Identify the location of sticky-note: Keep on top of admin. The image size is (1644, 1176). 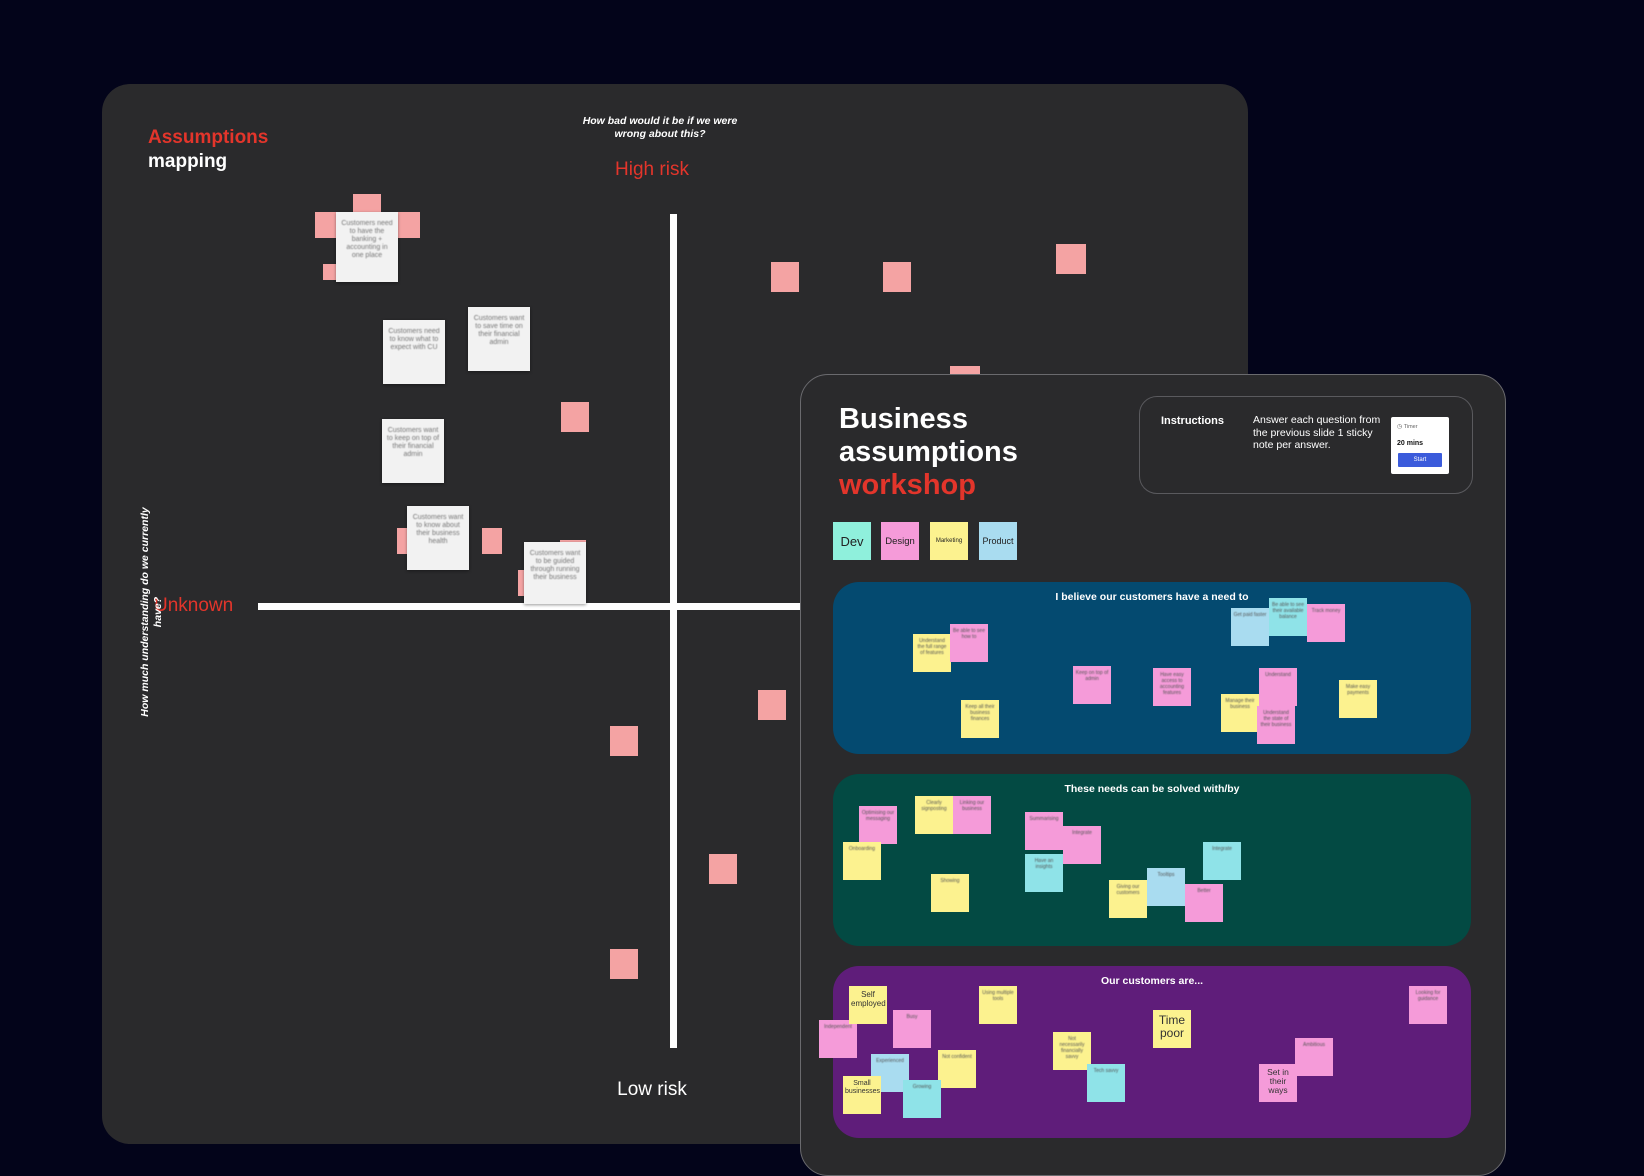
(1092, 685).